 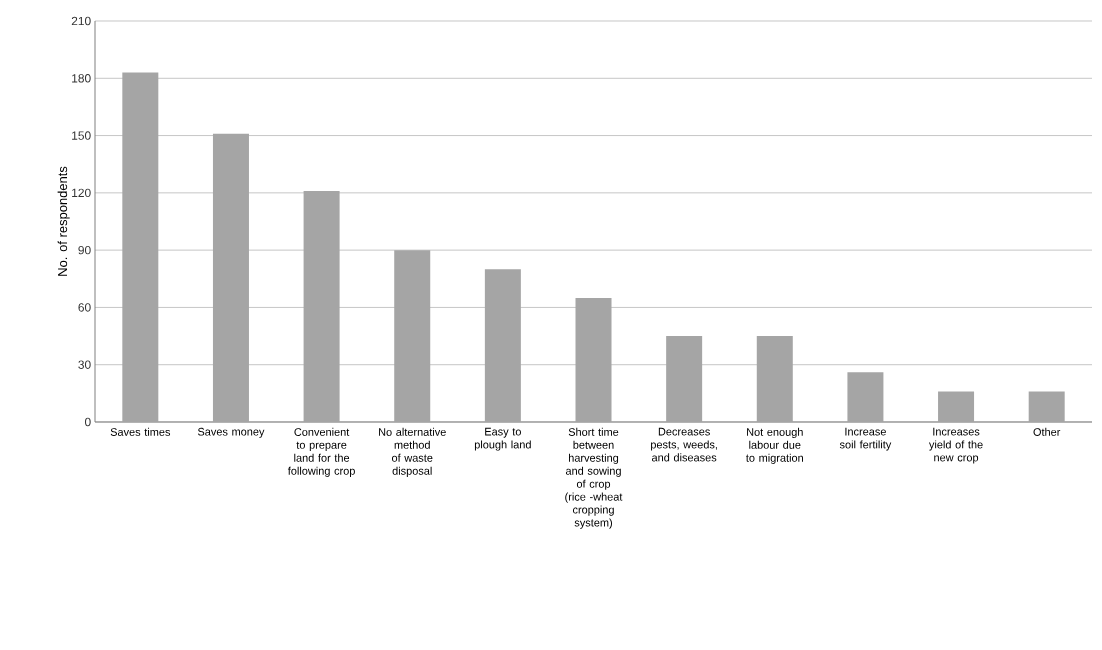 I want to click on x-tick-label: Not enough labour due to migration, so click(x=774, y=445).